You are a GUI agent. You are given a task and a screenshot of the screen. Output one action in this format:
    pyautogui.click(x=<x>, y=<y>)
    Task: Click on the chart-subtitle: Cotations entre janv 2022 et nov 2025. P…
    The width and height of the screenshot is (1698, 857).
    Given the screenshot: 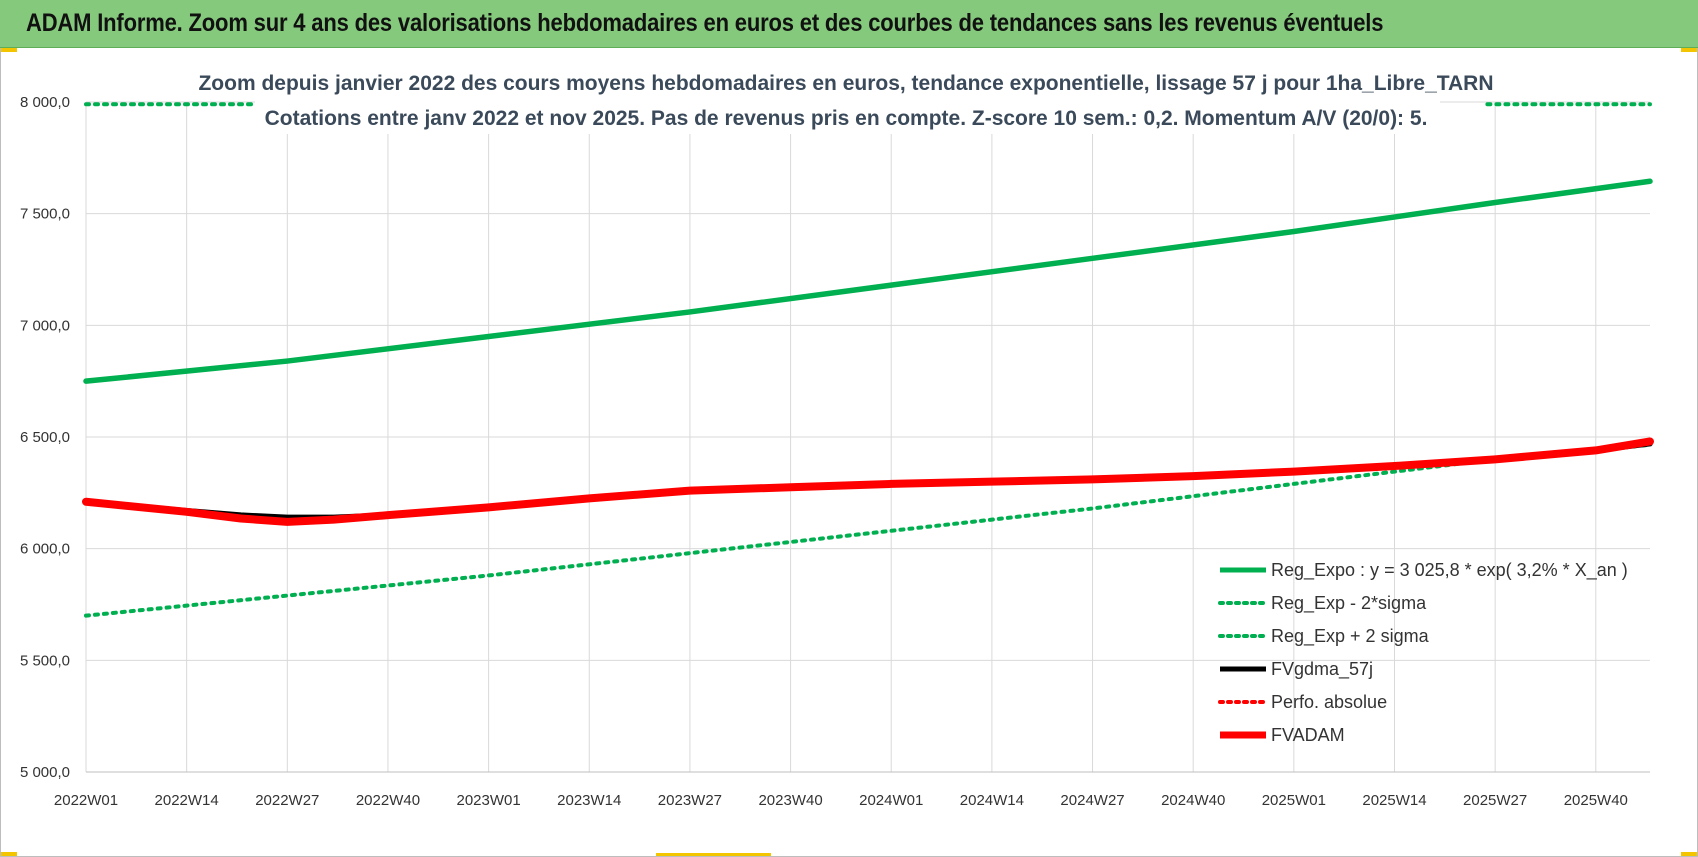 What is the action you would take?
    pyautogui.click(x=846, y=118)
    